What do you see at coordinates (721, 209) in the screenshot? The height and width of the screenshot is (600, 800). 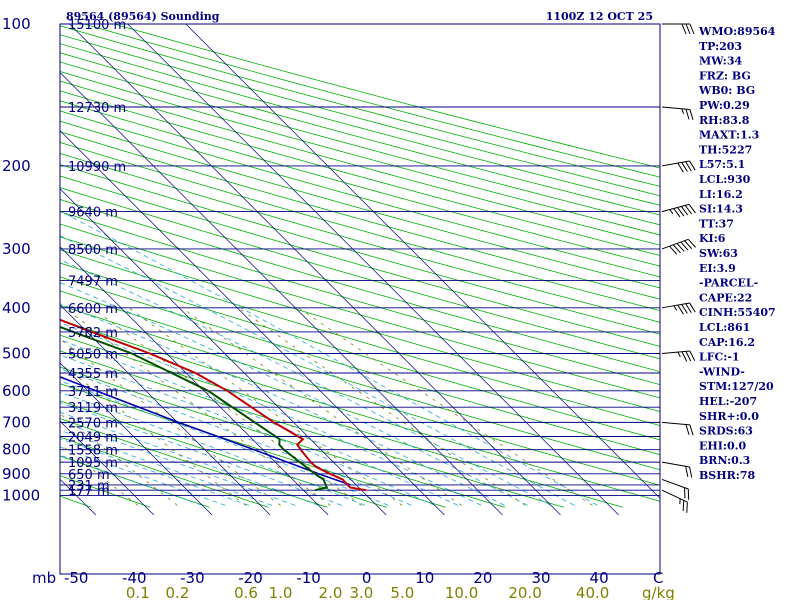 I see `index-entry: SI:14.3` at bounding box center [721, 209].